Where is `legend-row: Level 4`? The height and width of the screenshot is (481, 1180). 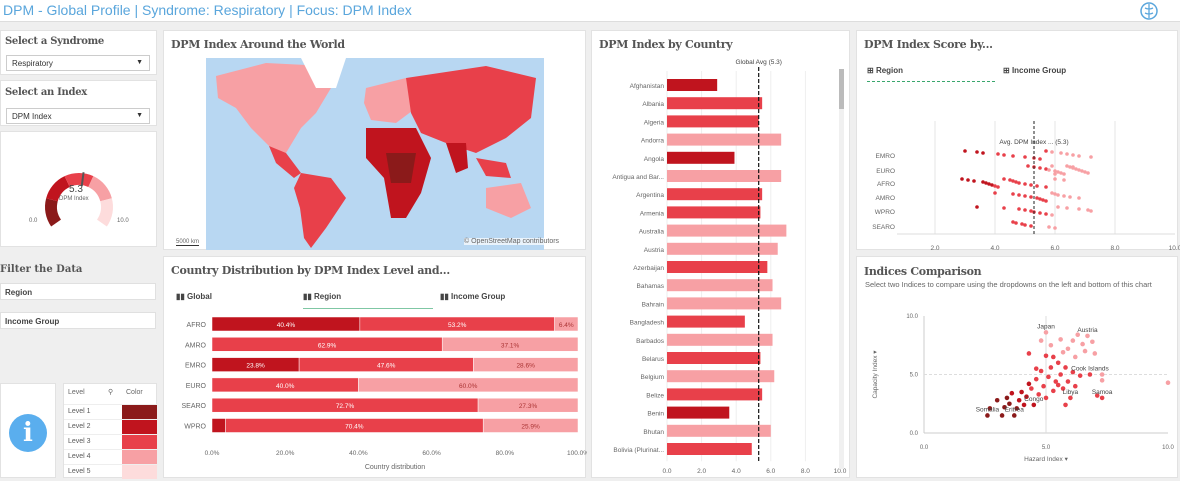
legend-row: Level 4 is located at coordinates (111, 456).